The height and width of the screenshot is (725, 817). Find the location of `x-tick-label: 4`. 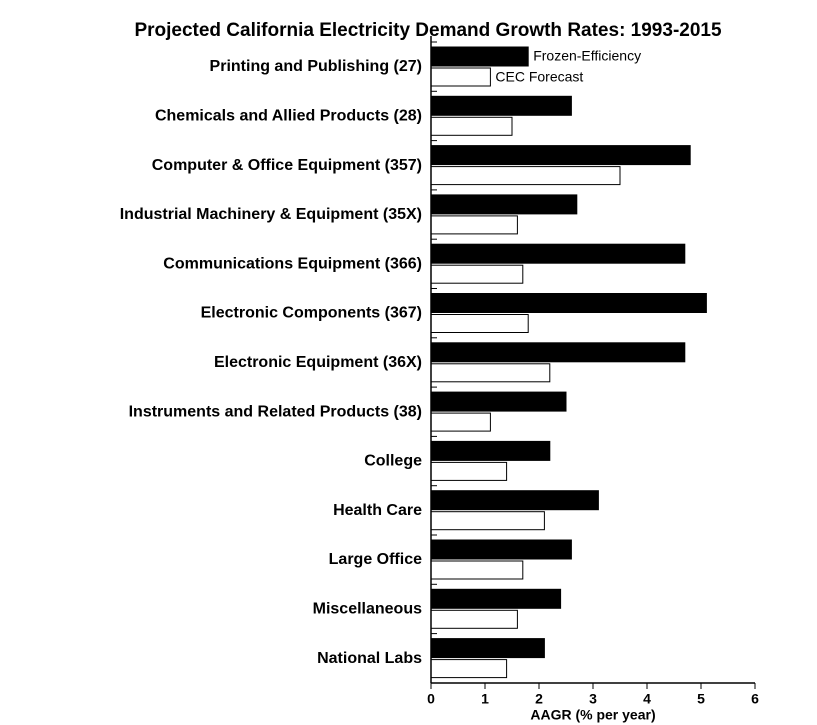

x-tick-label: 4 is located at coordinates (647, 699).